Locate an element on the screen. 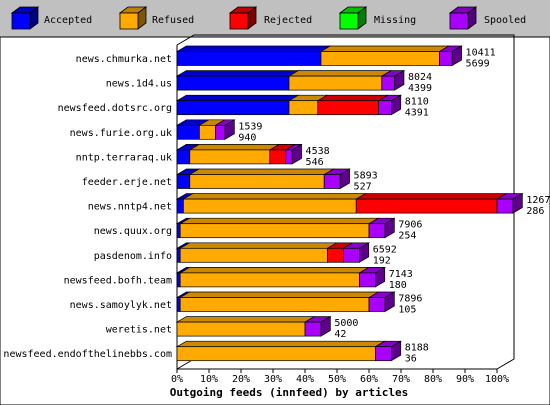 This screenshot has width=550, height=405. annotation-total: 8188 is located at coordinates (417, 348).